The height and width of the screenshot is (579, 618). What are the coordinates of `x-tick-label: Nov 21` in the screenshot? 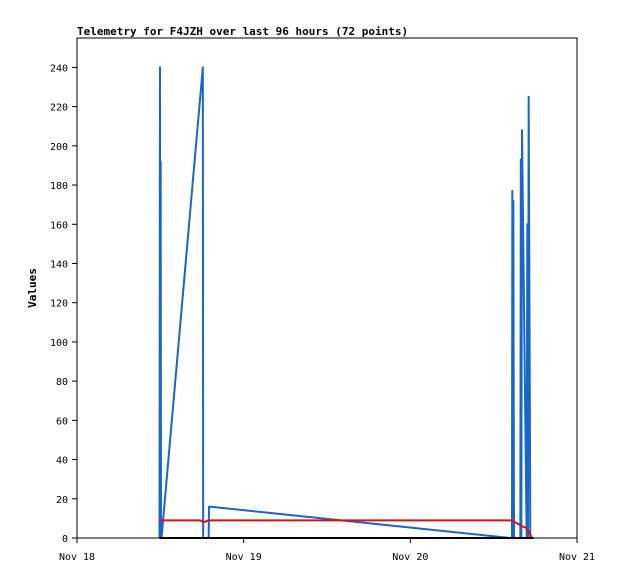 It's located at (577, 557).